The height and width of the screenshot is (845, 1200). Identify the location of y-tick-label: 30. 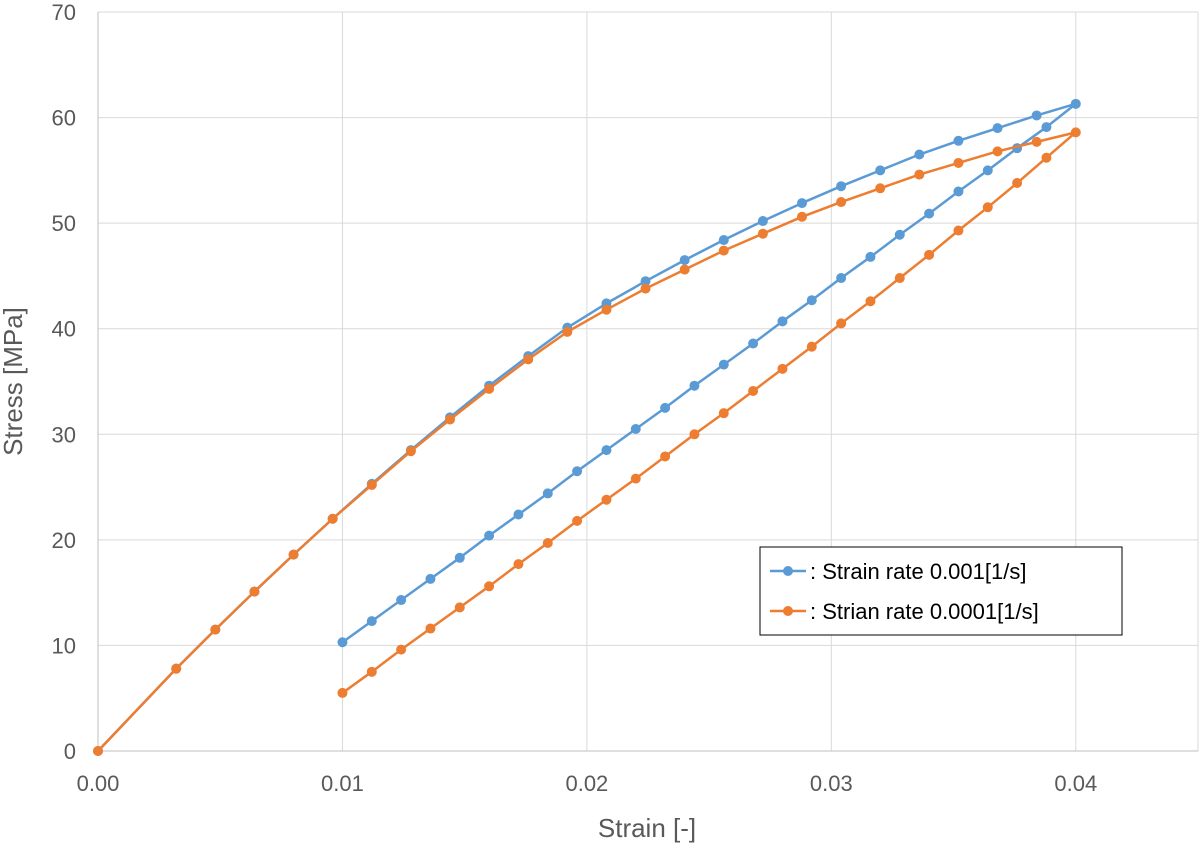
(64, 434).